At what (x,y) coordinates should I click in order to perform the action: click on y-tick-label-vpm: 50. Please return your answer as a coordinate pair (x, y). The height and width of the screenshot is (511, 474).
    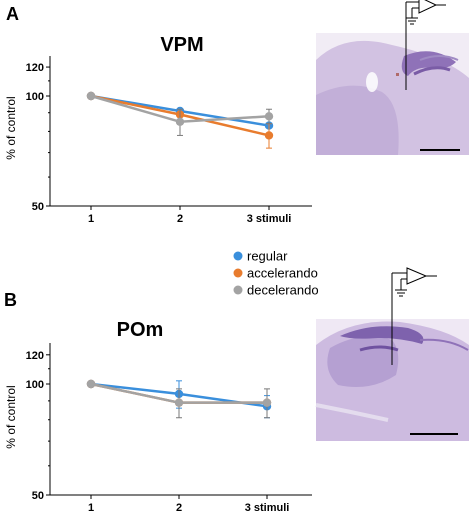
    Looking at the image, I should click on (38, 207).